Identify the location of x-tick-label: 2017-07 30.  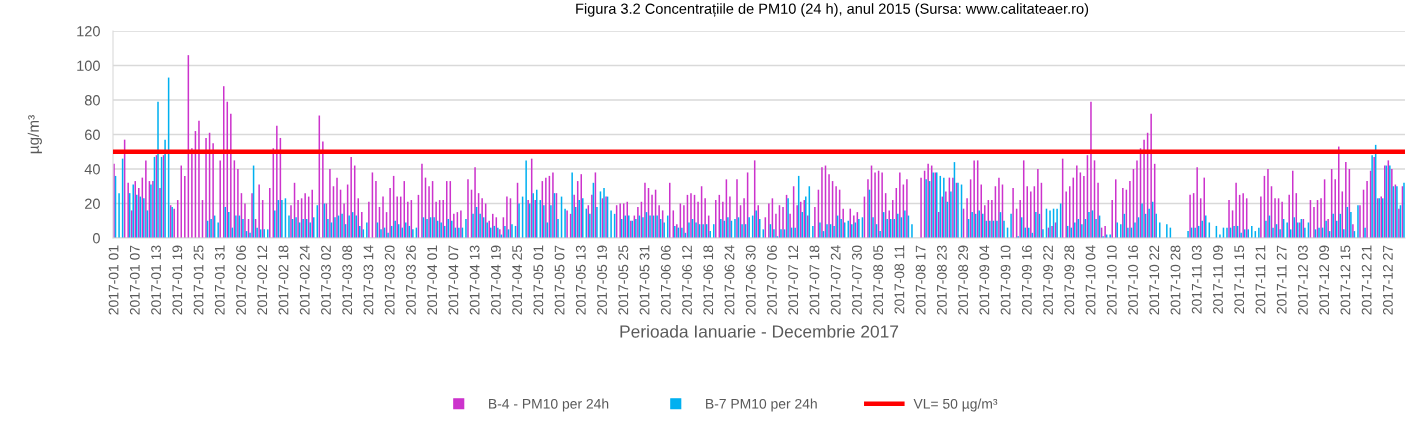
(857, 280).